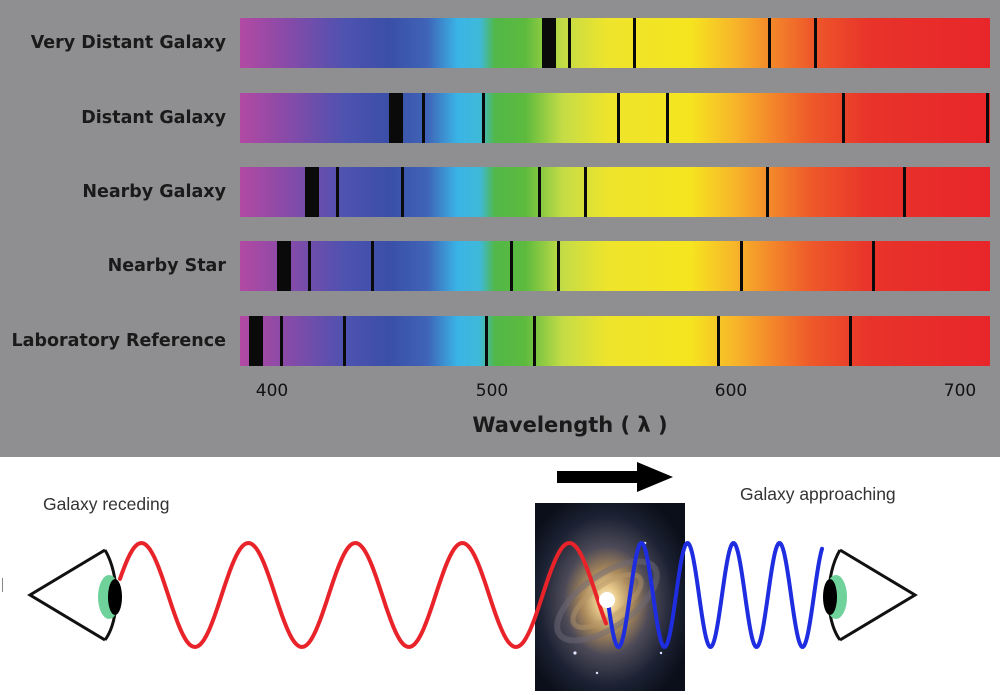  I want to click on spectrum-label: Nearby Galaxy, so click(154, 192).